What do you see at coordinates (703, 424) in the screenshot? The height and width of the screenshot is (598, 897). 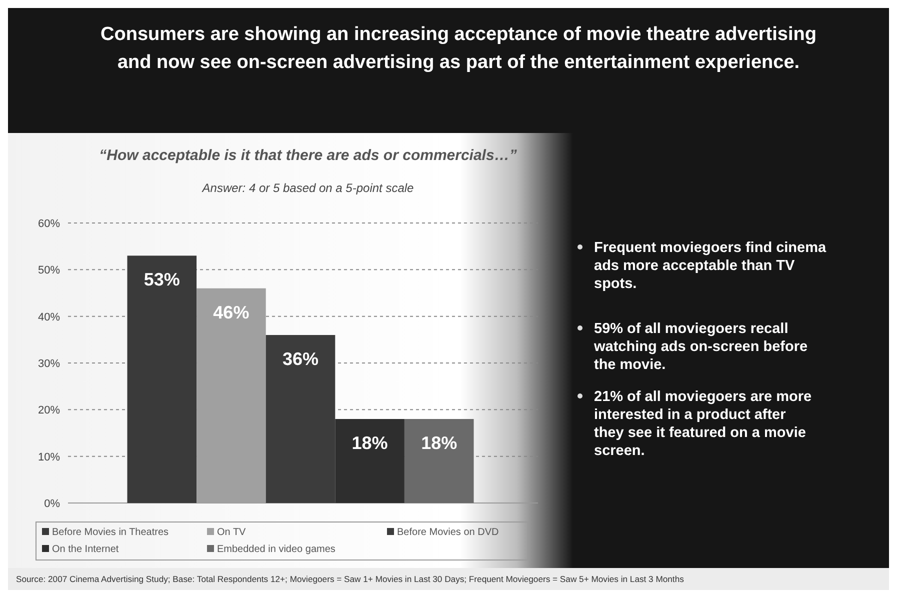 I see `text: 21% of all moviegoers are more interested in a product after they see it featured on a movie screen.` at bounding box center [703, 424].